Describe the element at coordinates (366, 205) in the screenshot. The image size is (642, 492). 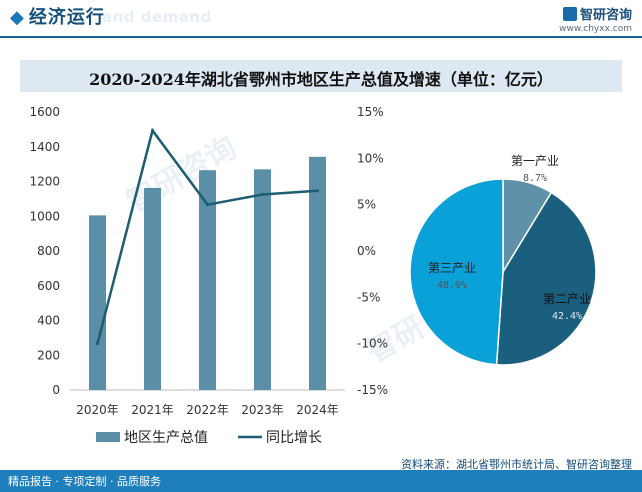
I see `right-axis-tick-label: 5%` at that location.